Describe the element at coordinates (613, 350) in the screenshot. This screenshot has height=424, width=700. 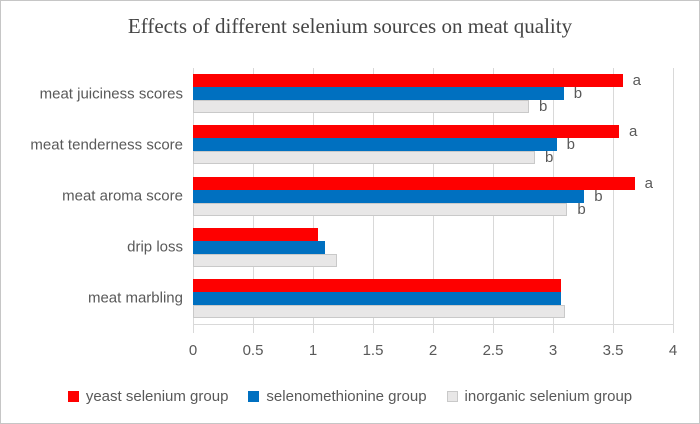
I see `x-tick-label: 3.5` at that location.